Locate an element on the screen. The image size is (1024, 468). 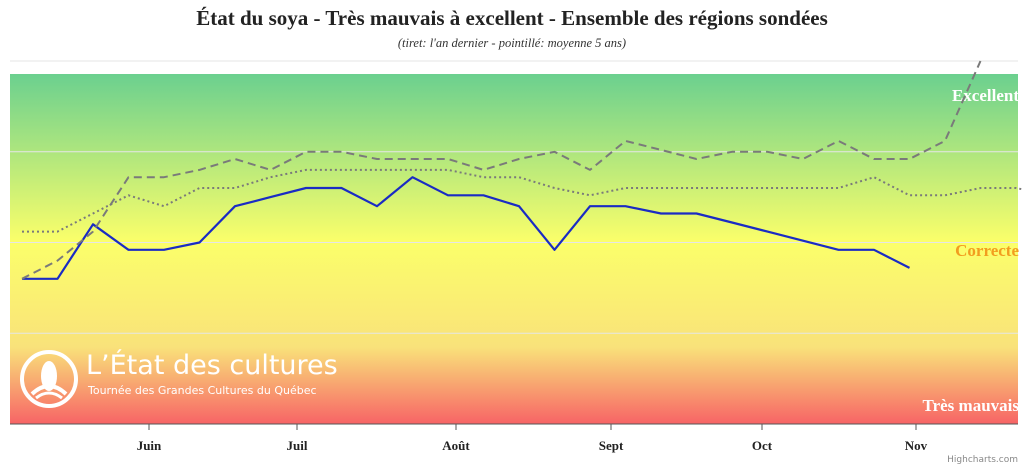
x-tick-label-5: Nov is located at coordinates (916, 445).